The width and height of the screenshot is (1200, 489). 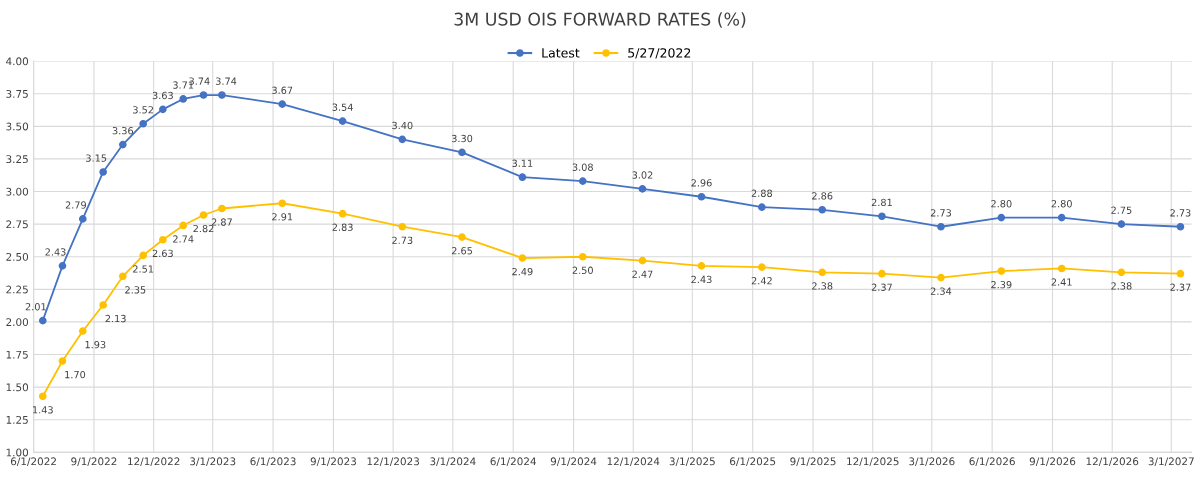 I want to click on data-label: 2.75, so click(x=1121, y=210).